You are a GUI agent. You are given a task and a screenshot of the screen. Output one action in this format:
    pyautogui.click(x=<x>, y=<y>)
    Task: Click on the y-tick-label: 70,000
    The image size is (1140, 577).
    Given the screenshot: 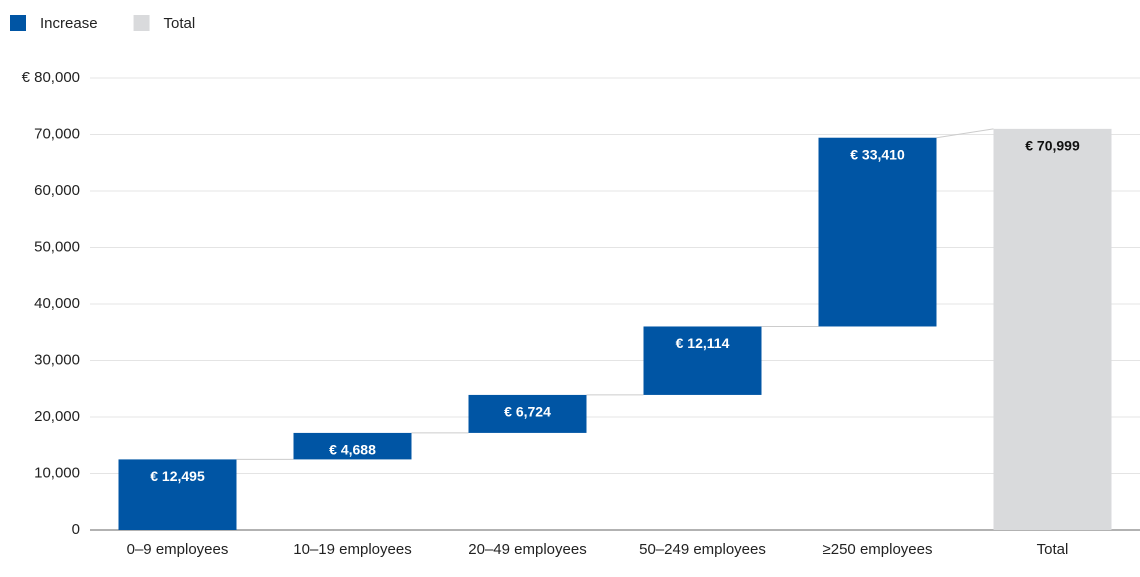 What is the action you would take?
    pyautogui.click(x=57, y=133)
    